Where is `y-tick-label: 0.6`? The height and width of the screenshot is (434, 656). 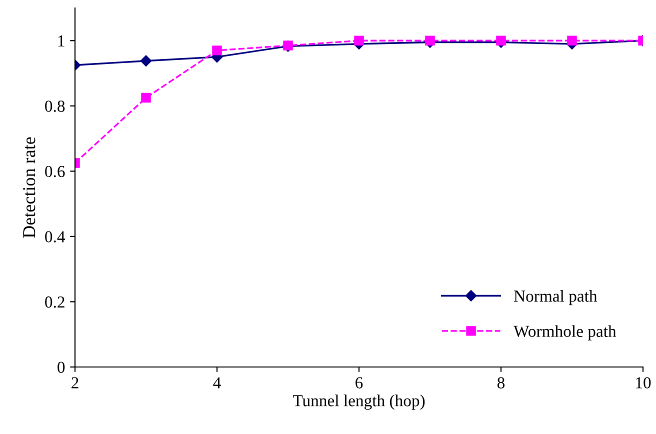 y-tick-label: 0.6 is located at coordinates (55, 172).